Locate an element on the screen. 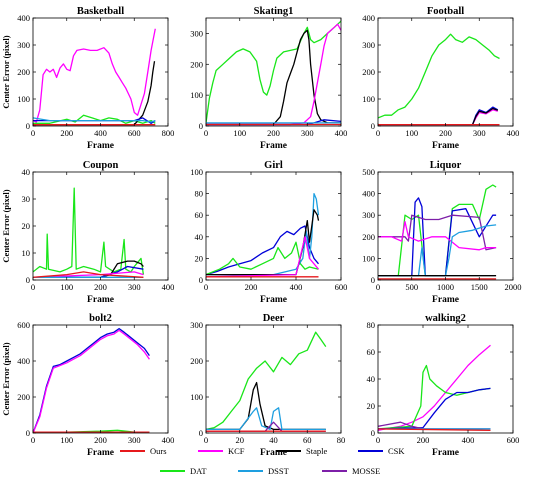  legend-item-mosse: MOSSE is located at coordinates (351, 471).